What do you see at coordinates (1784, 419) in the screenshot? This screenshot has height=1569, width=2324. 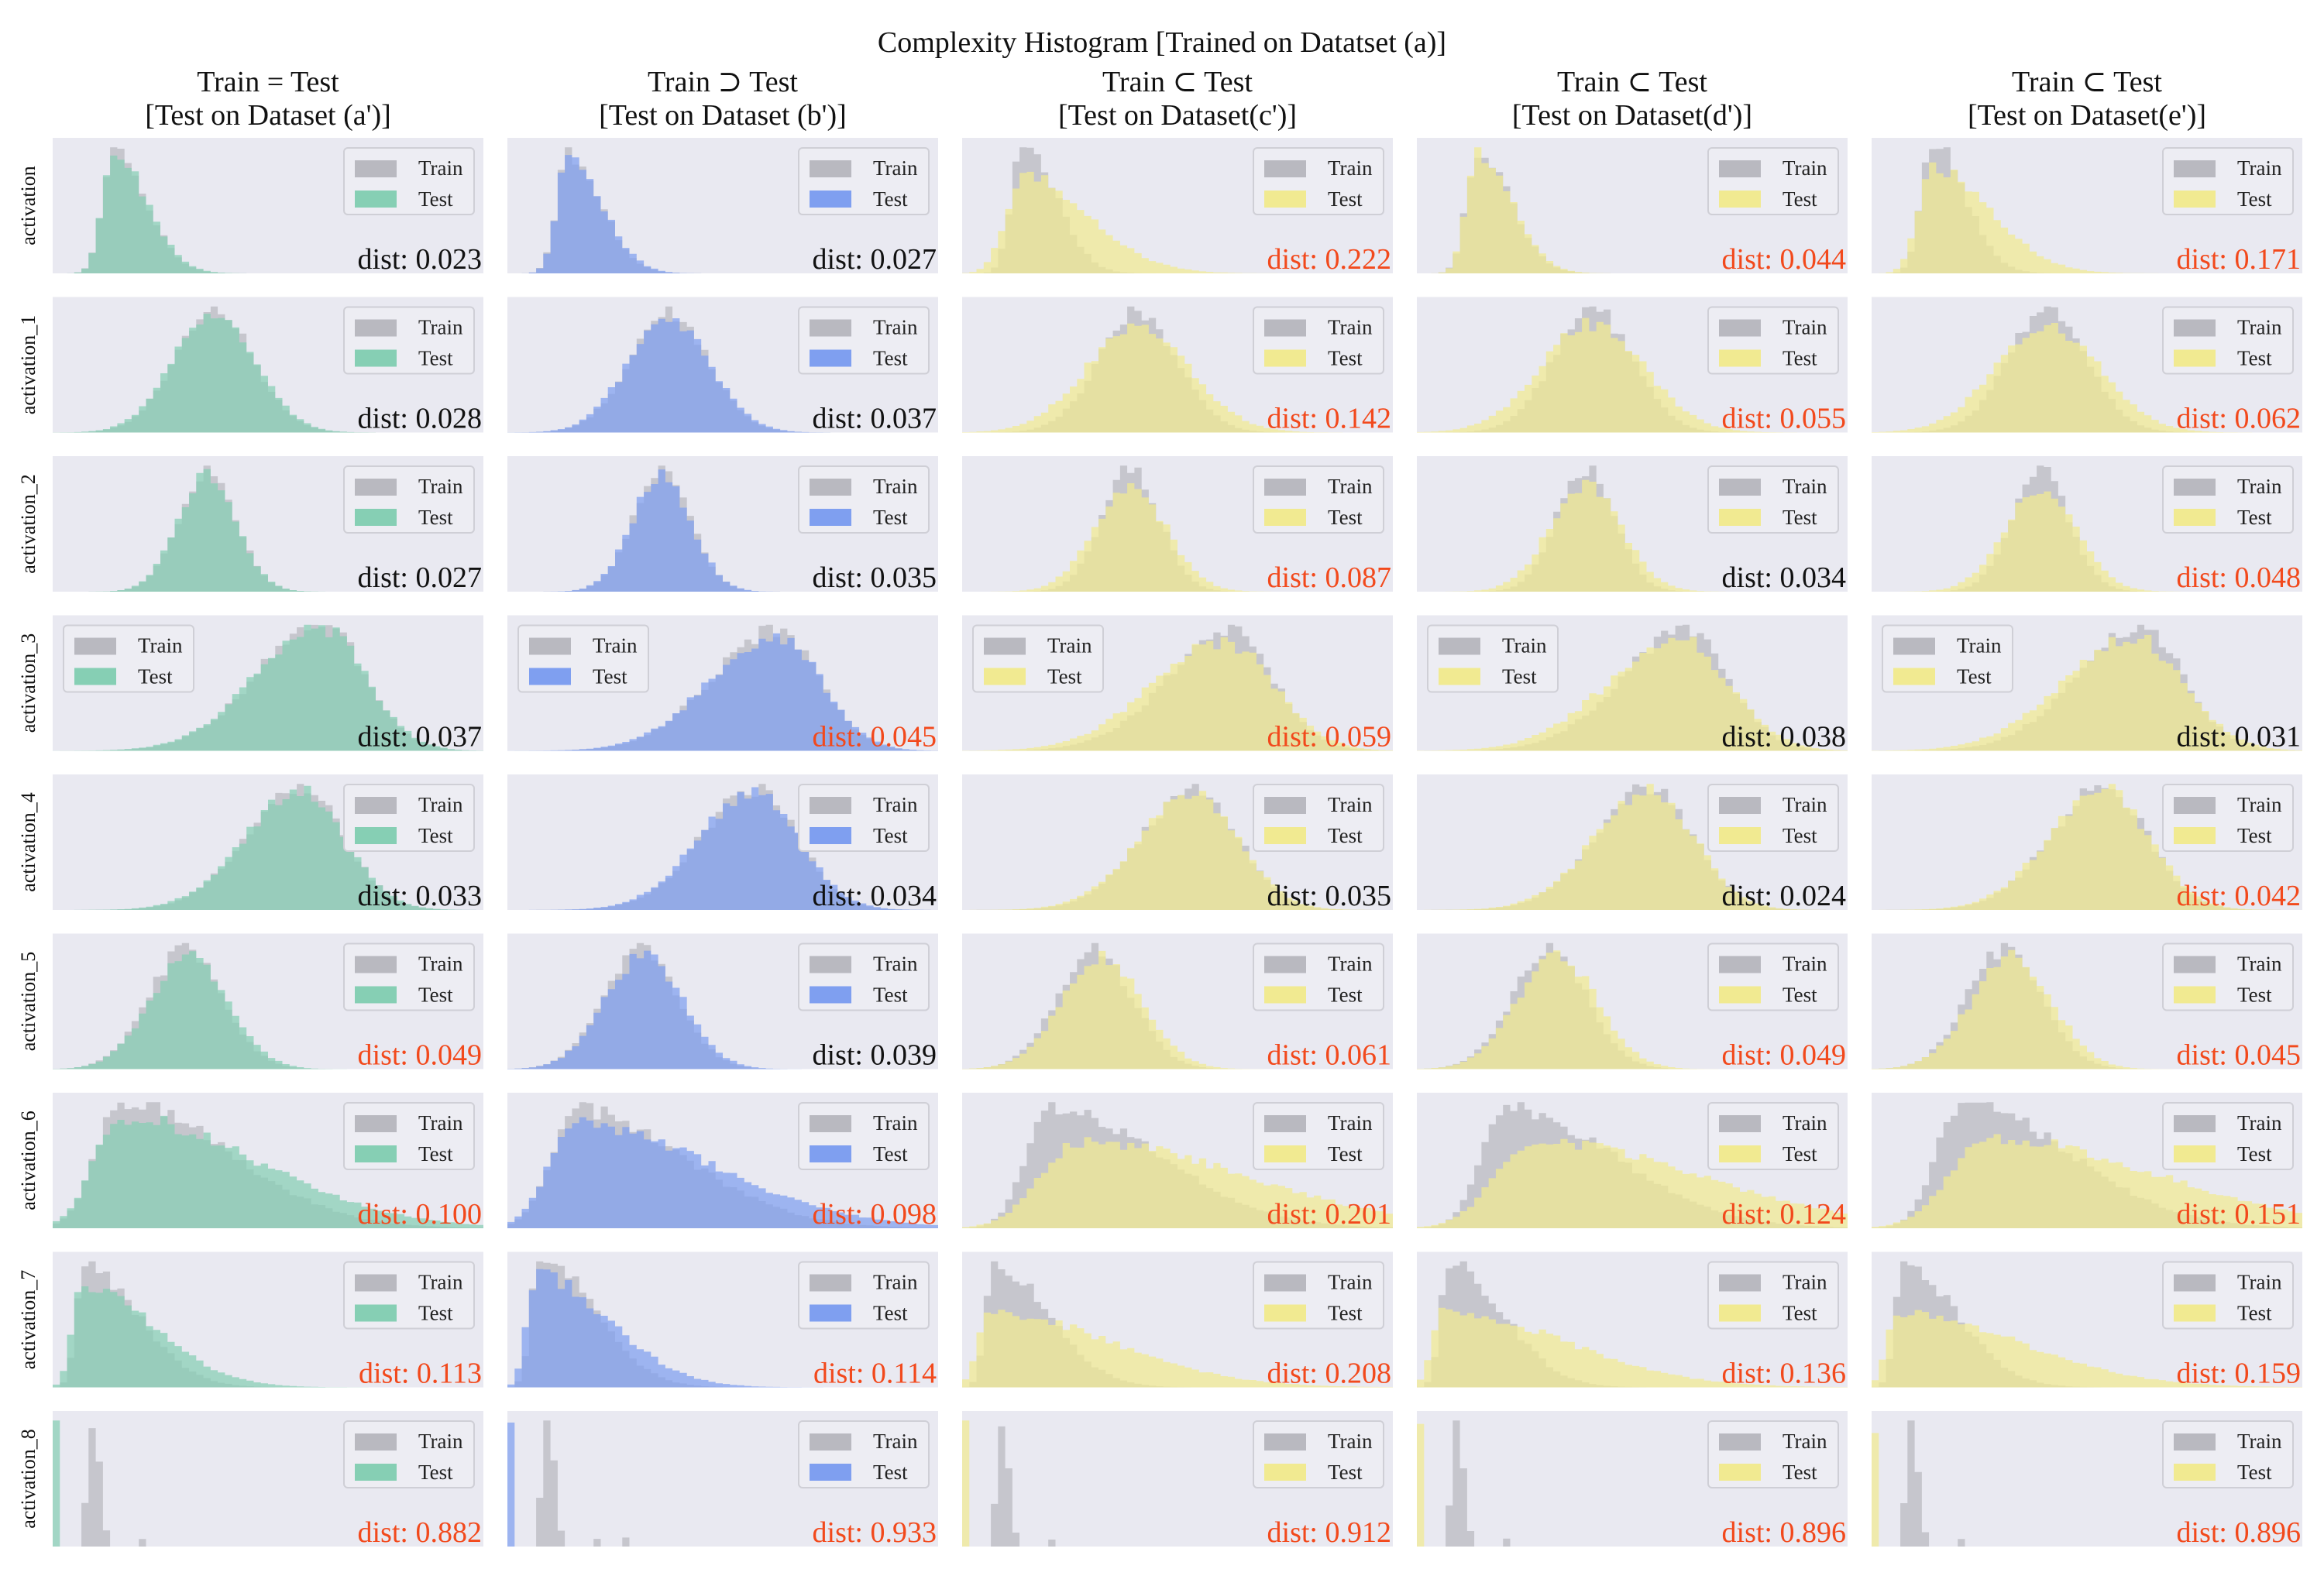 I see `dist-label: dist: 0.055` at bounding box center [1784, 419].